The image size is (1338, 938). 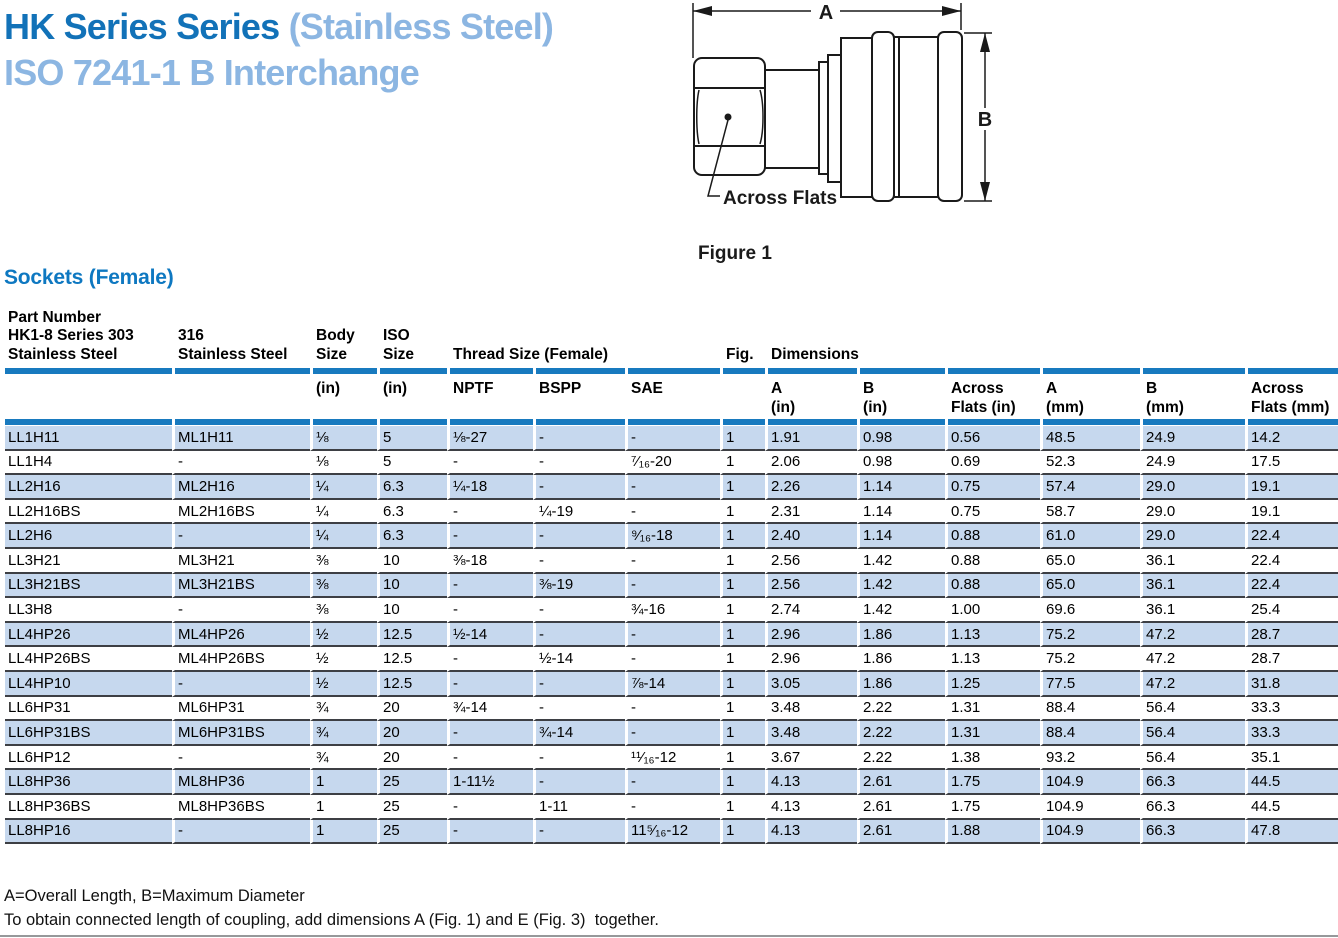 What do you see at coordinates (1192, 397) in the screenshot?
I see `subheader-b-mm: B (mm)` at bounding box center [1192, 397].